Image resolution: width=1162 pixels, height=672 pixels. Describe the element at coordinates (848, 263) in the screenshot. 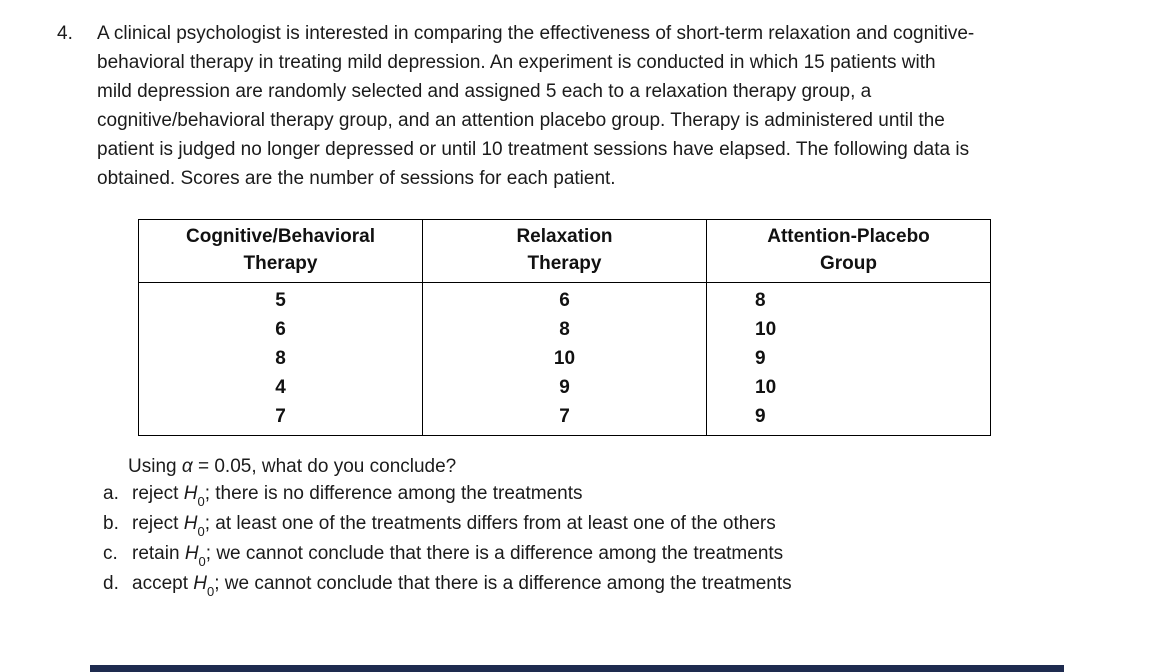

I see `header-line: Group` at that location.